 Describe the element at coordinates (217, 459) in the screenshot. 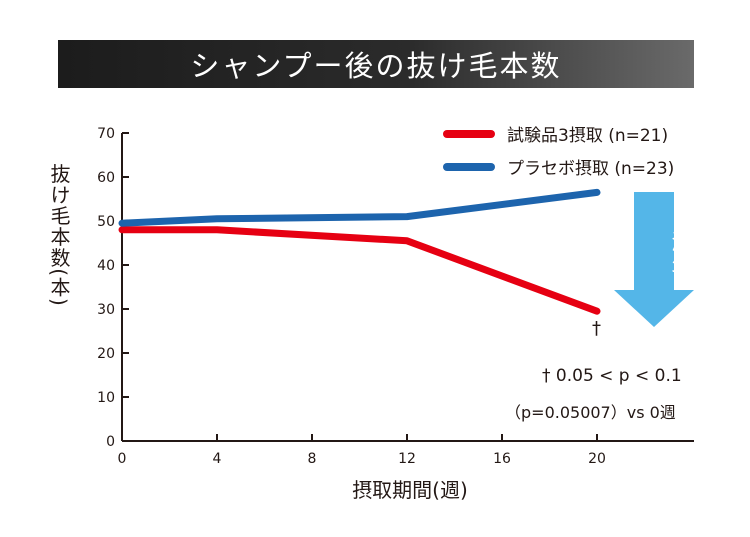

I see `x-tick-label: 4` at that location.